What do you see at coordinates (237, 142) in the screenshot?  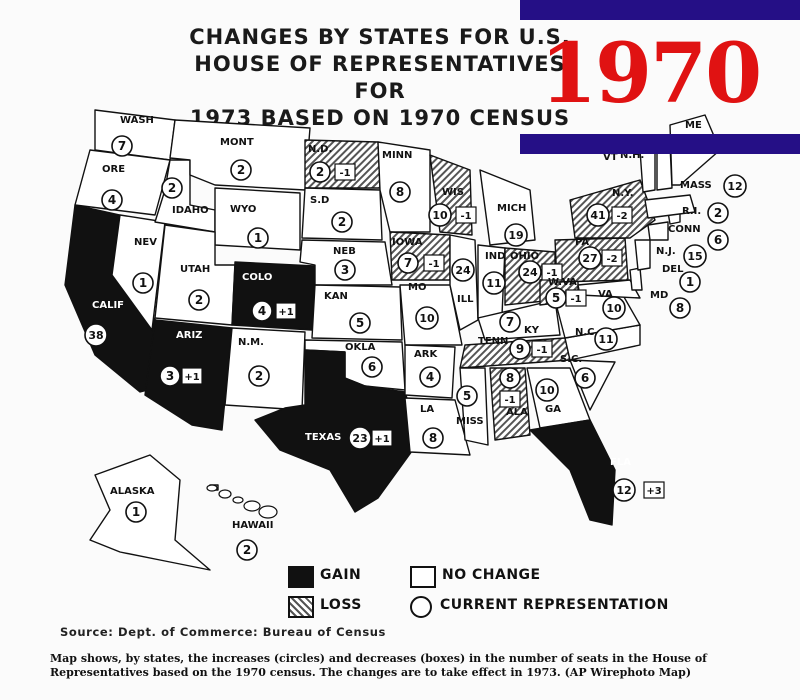 I see `state-name-mont: MONT` at bounding box center [237, 142].